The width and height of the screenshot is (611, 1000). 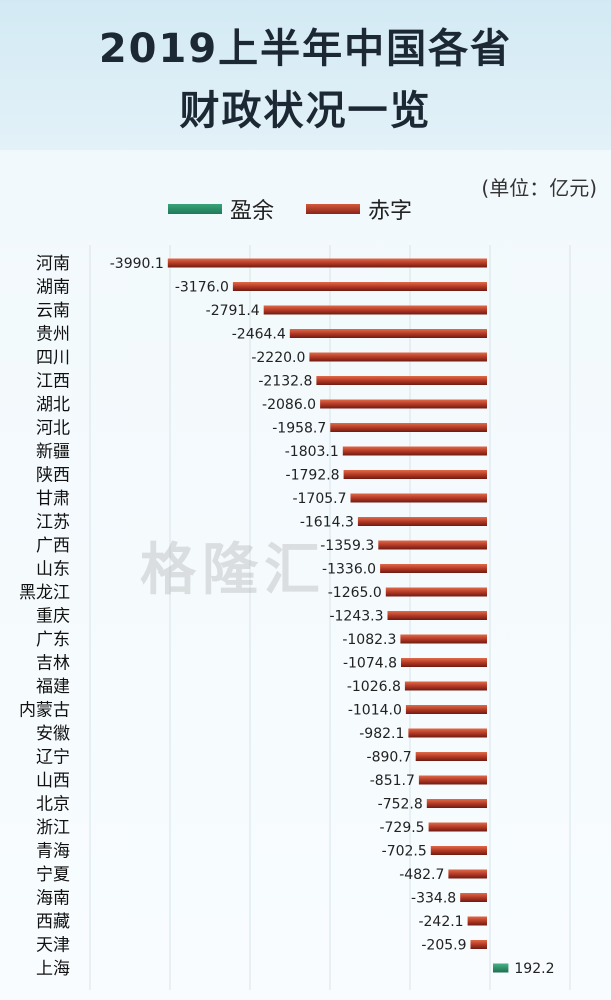 I want to click on data-label: -1243.3, so click(x=356, y=617).